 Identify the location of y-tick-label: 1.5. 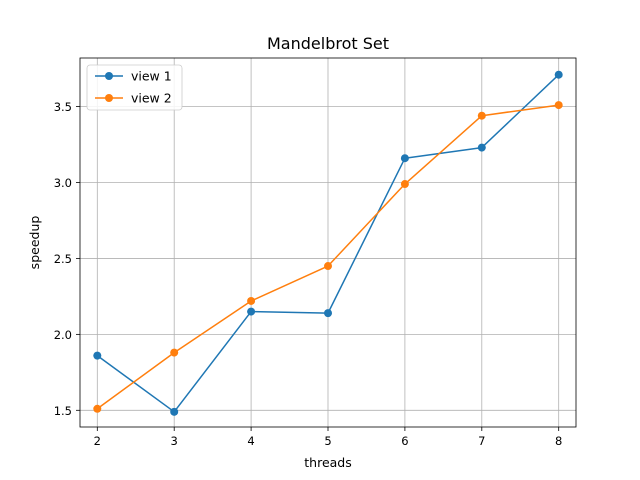
(63, 411).